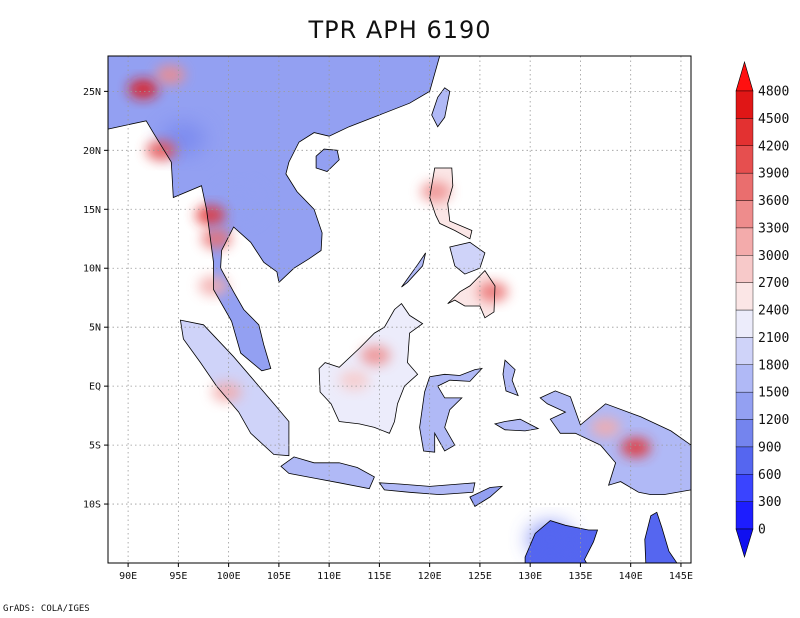 The image size is (800, 618). Describe the element at coordinates (92, 210) in the screenshot. I see `lat-tick-label: 15N` at that location.